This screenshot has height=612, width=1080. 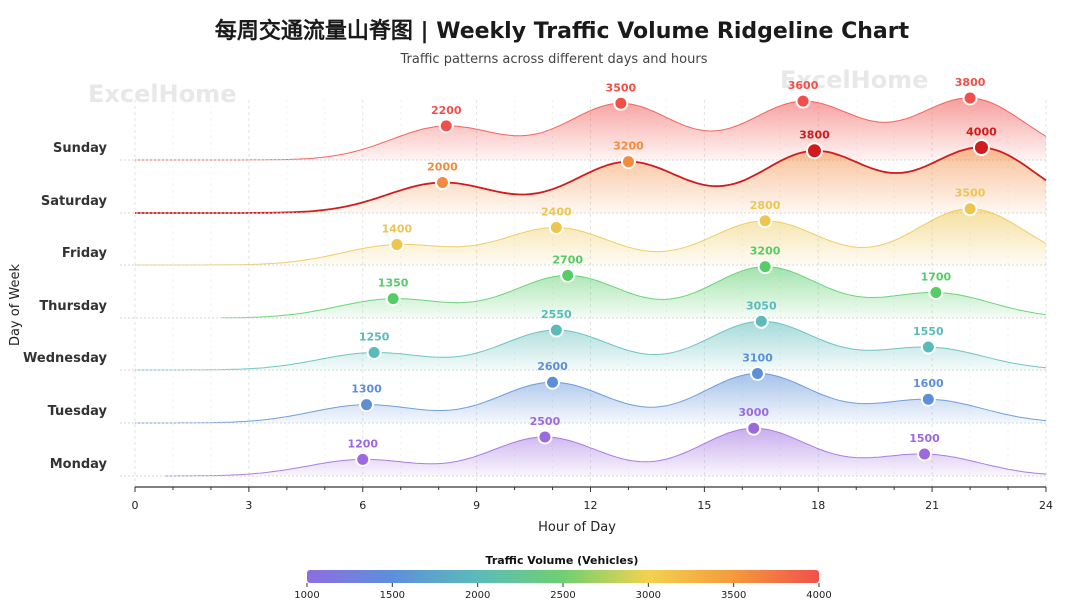 I want to click on peak-label-tuesday-1: 1300, so click(x=366, y=389).